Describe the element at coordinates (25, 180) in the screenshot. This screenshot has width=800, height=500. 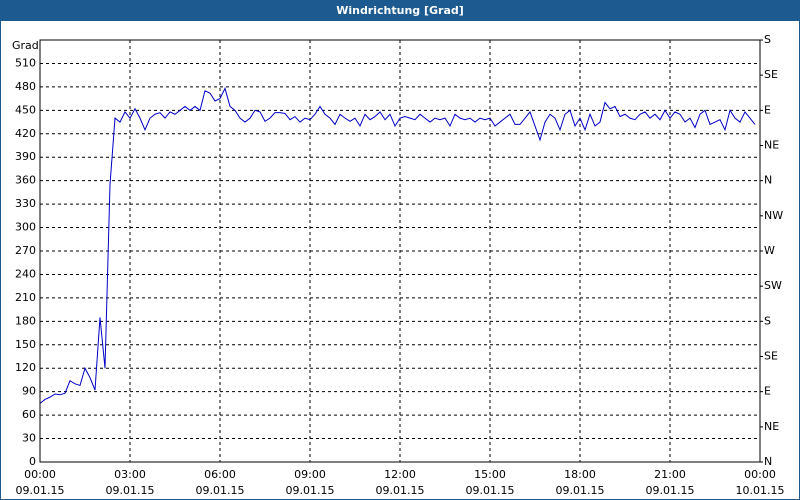
I see `y-tick-label: 360` at that location.